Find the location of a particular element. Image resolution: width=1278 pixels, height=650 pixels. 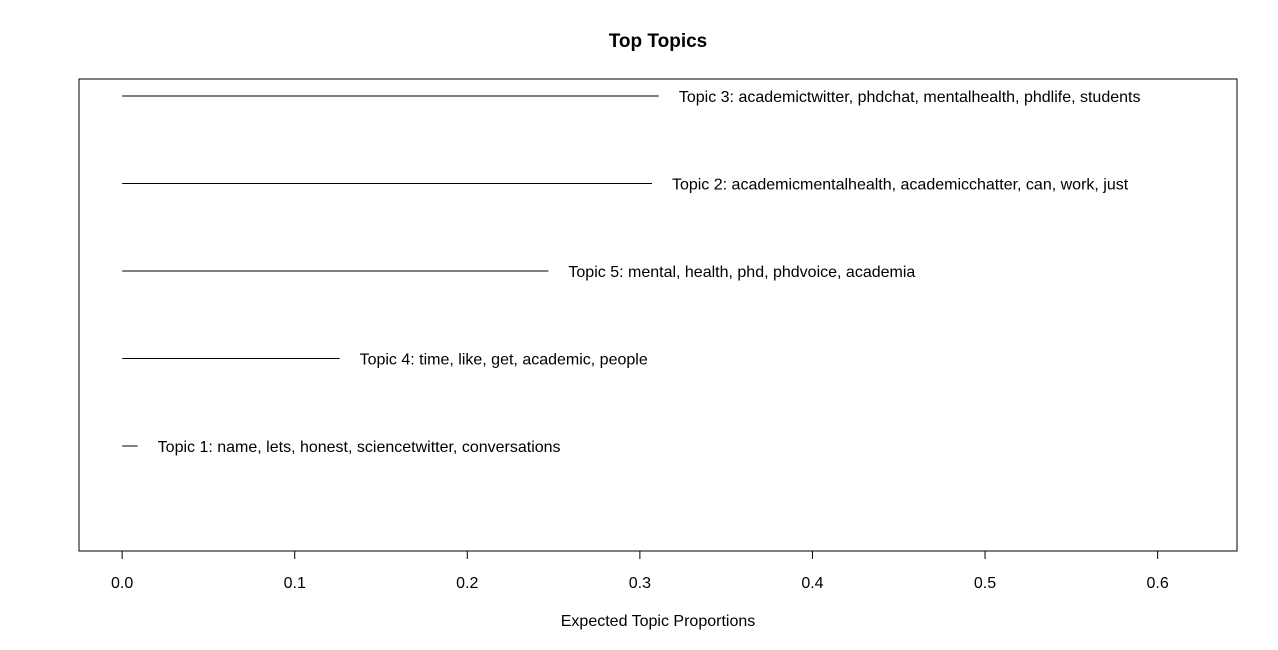

x-tick-label: 0.4 is located at coordinates (812, 583).